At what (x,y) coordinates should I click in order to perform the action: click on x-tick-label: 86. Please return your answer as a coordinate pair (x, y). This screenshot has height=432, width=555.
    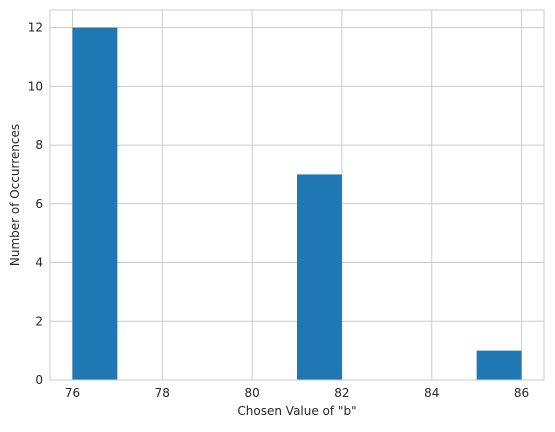
    Looking at the image, I should click on (521, 393).